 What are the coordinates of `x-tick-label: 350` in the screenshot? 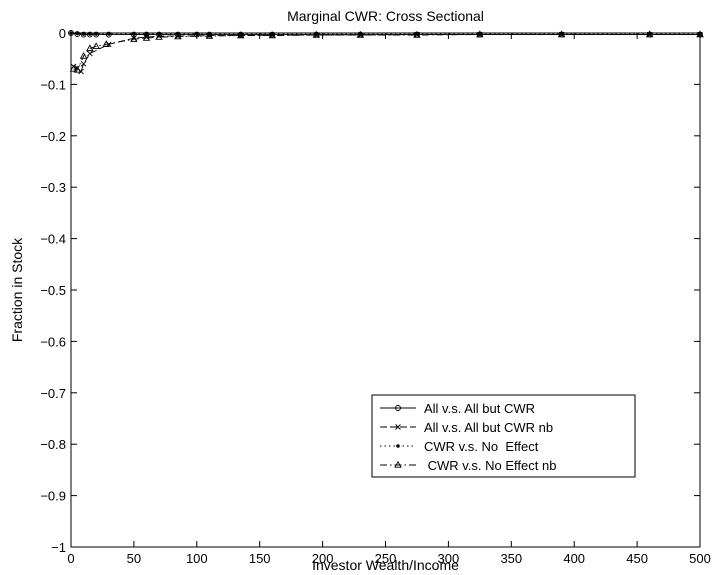 It's located at (511, 558).